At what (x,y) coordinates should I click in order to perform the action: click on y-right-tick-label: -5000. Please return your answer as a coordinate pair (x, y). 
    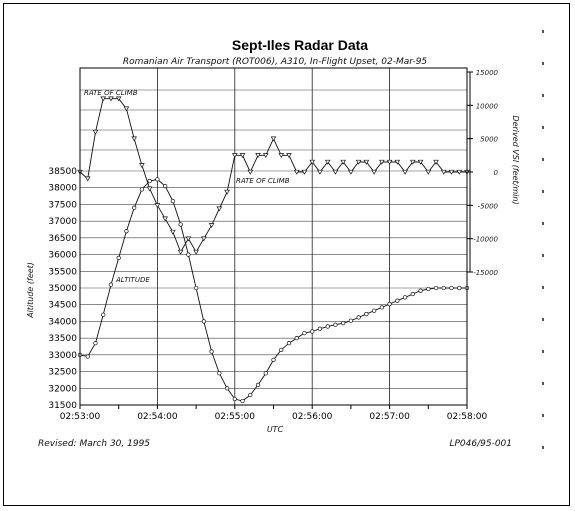
    Looking at the image, I should click on (488, 206).